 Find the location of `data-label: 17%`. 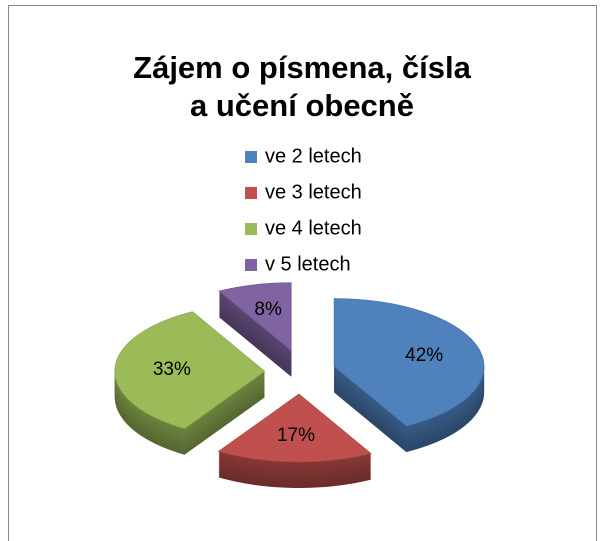

data-label: 17% is located at coordinates (296, 435).